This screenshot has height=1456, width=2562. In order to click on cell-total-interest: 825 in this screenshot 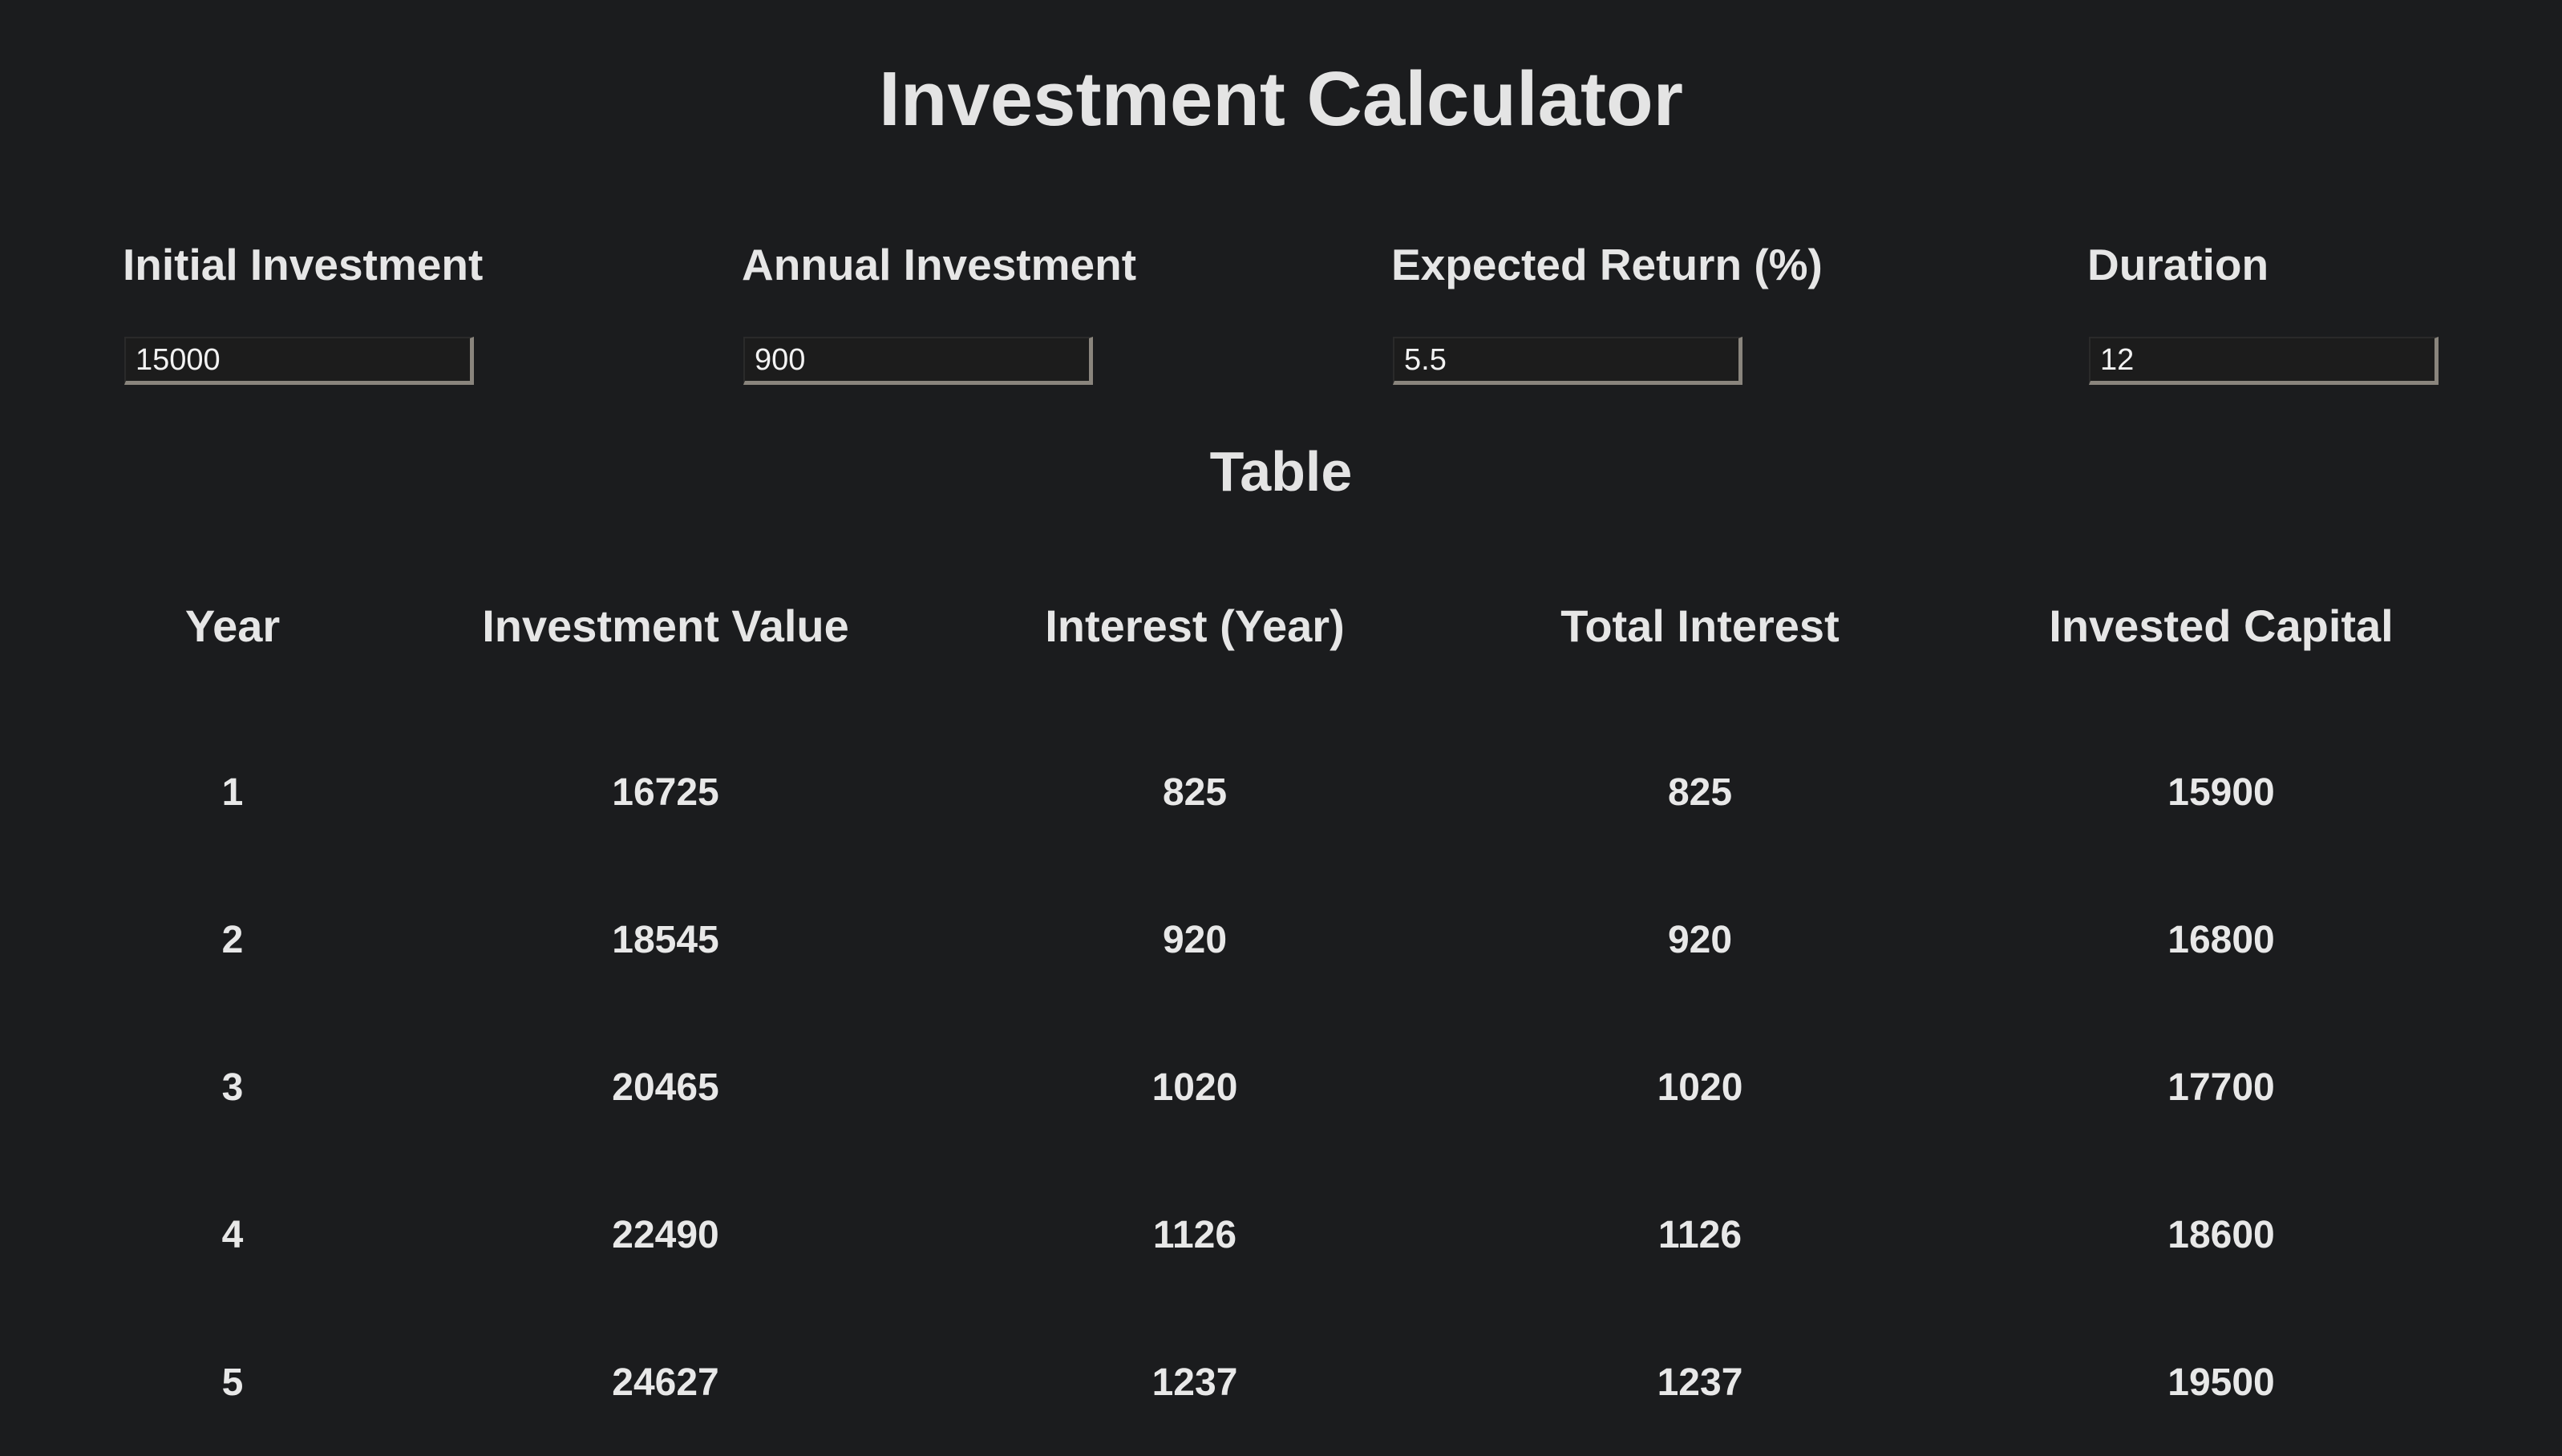, I will do `click(1700, 792)`.